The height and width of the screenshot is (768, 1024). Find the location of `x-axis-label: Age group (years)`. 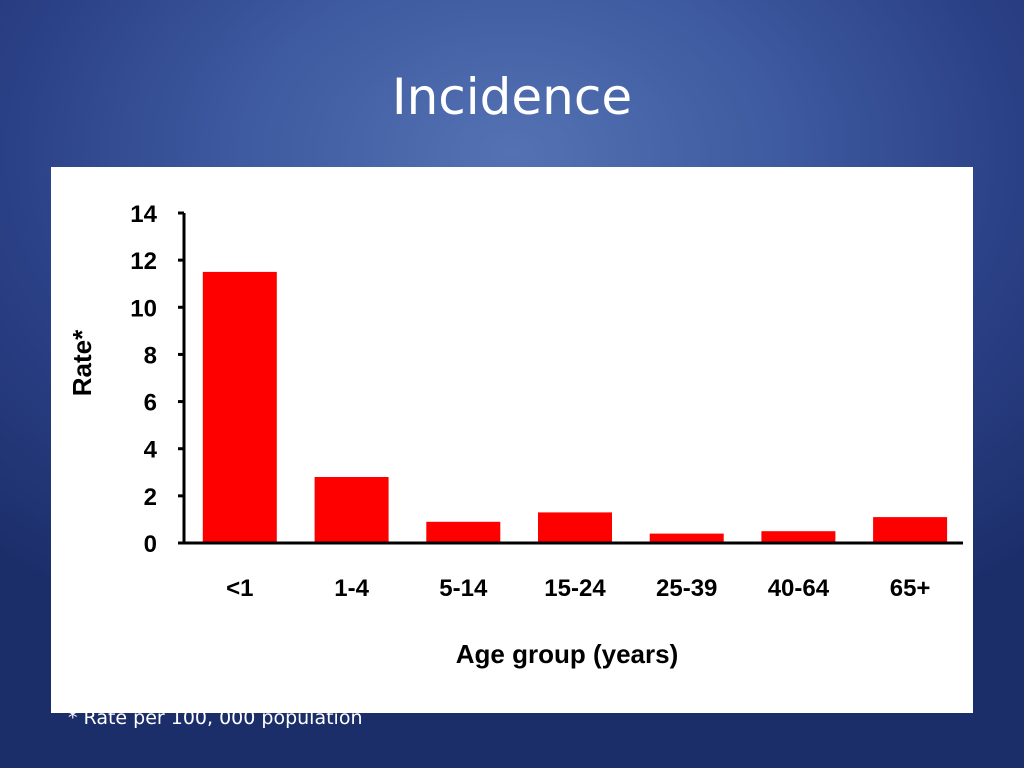

x-axis-label: Age group (years) is located at coordinates (567, 654).